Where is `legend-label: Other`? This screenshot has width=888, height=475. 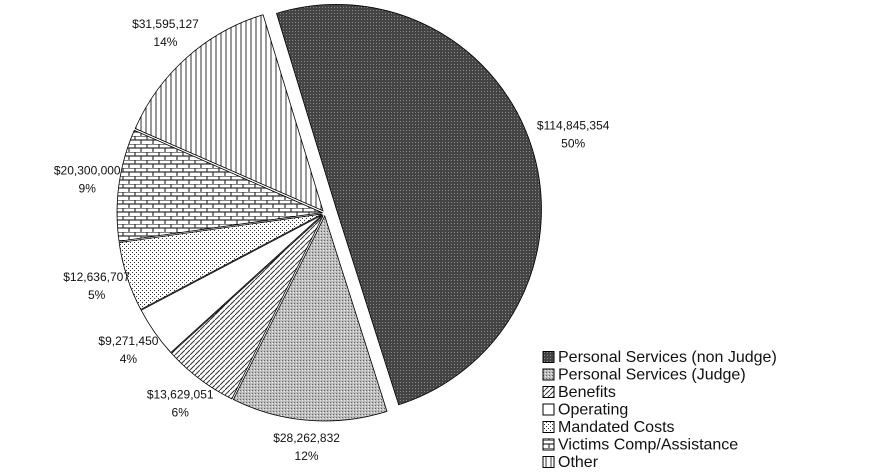
legend-label: Other is located at coordinates (578, 462).